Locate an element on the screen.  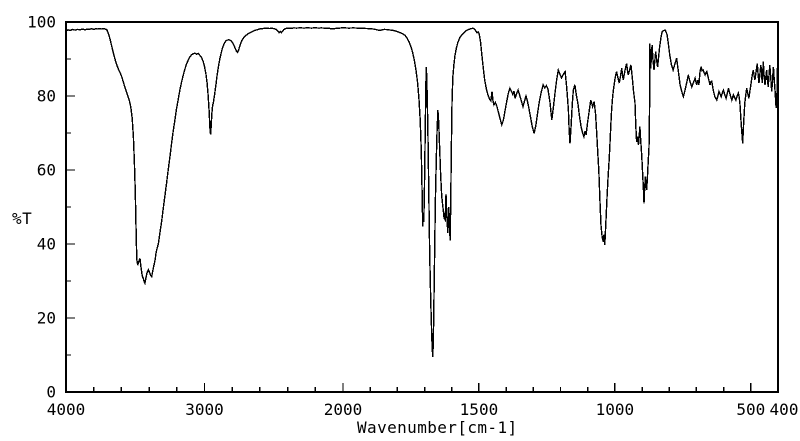
x-tick-label: 2000 is located at coordinates (343, 409).